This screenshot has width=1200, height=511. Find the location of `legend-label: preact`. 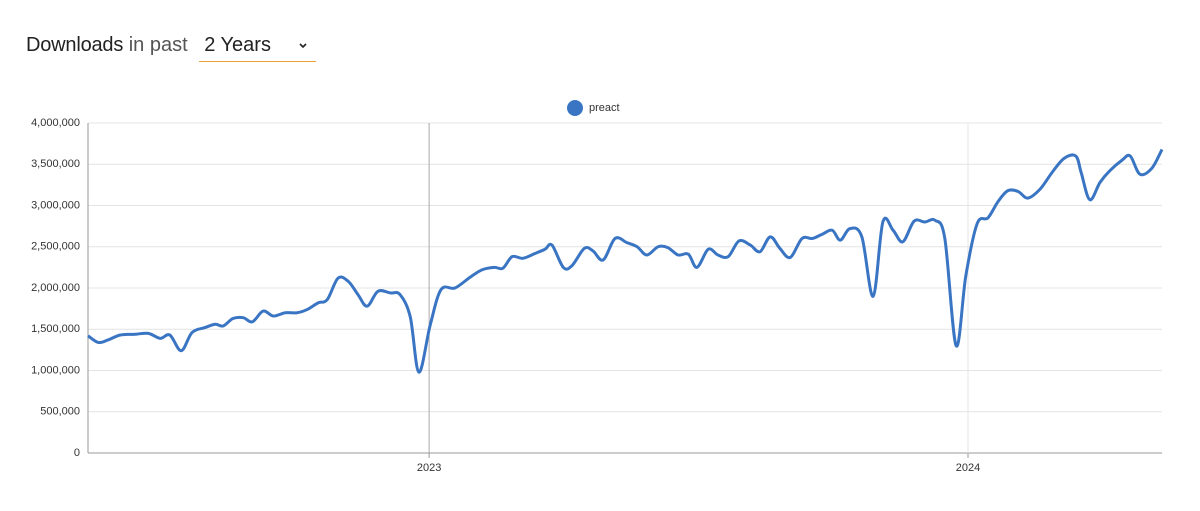

legend-label: preact is located at coordinates (604, 108).